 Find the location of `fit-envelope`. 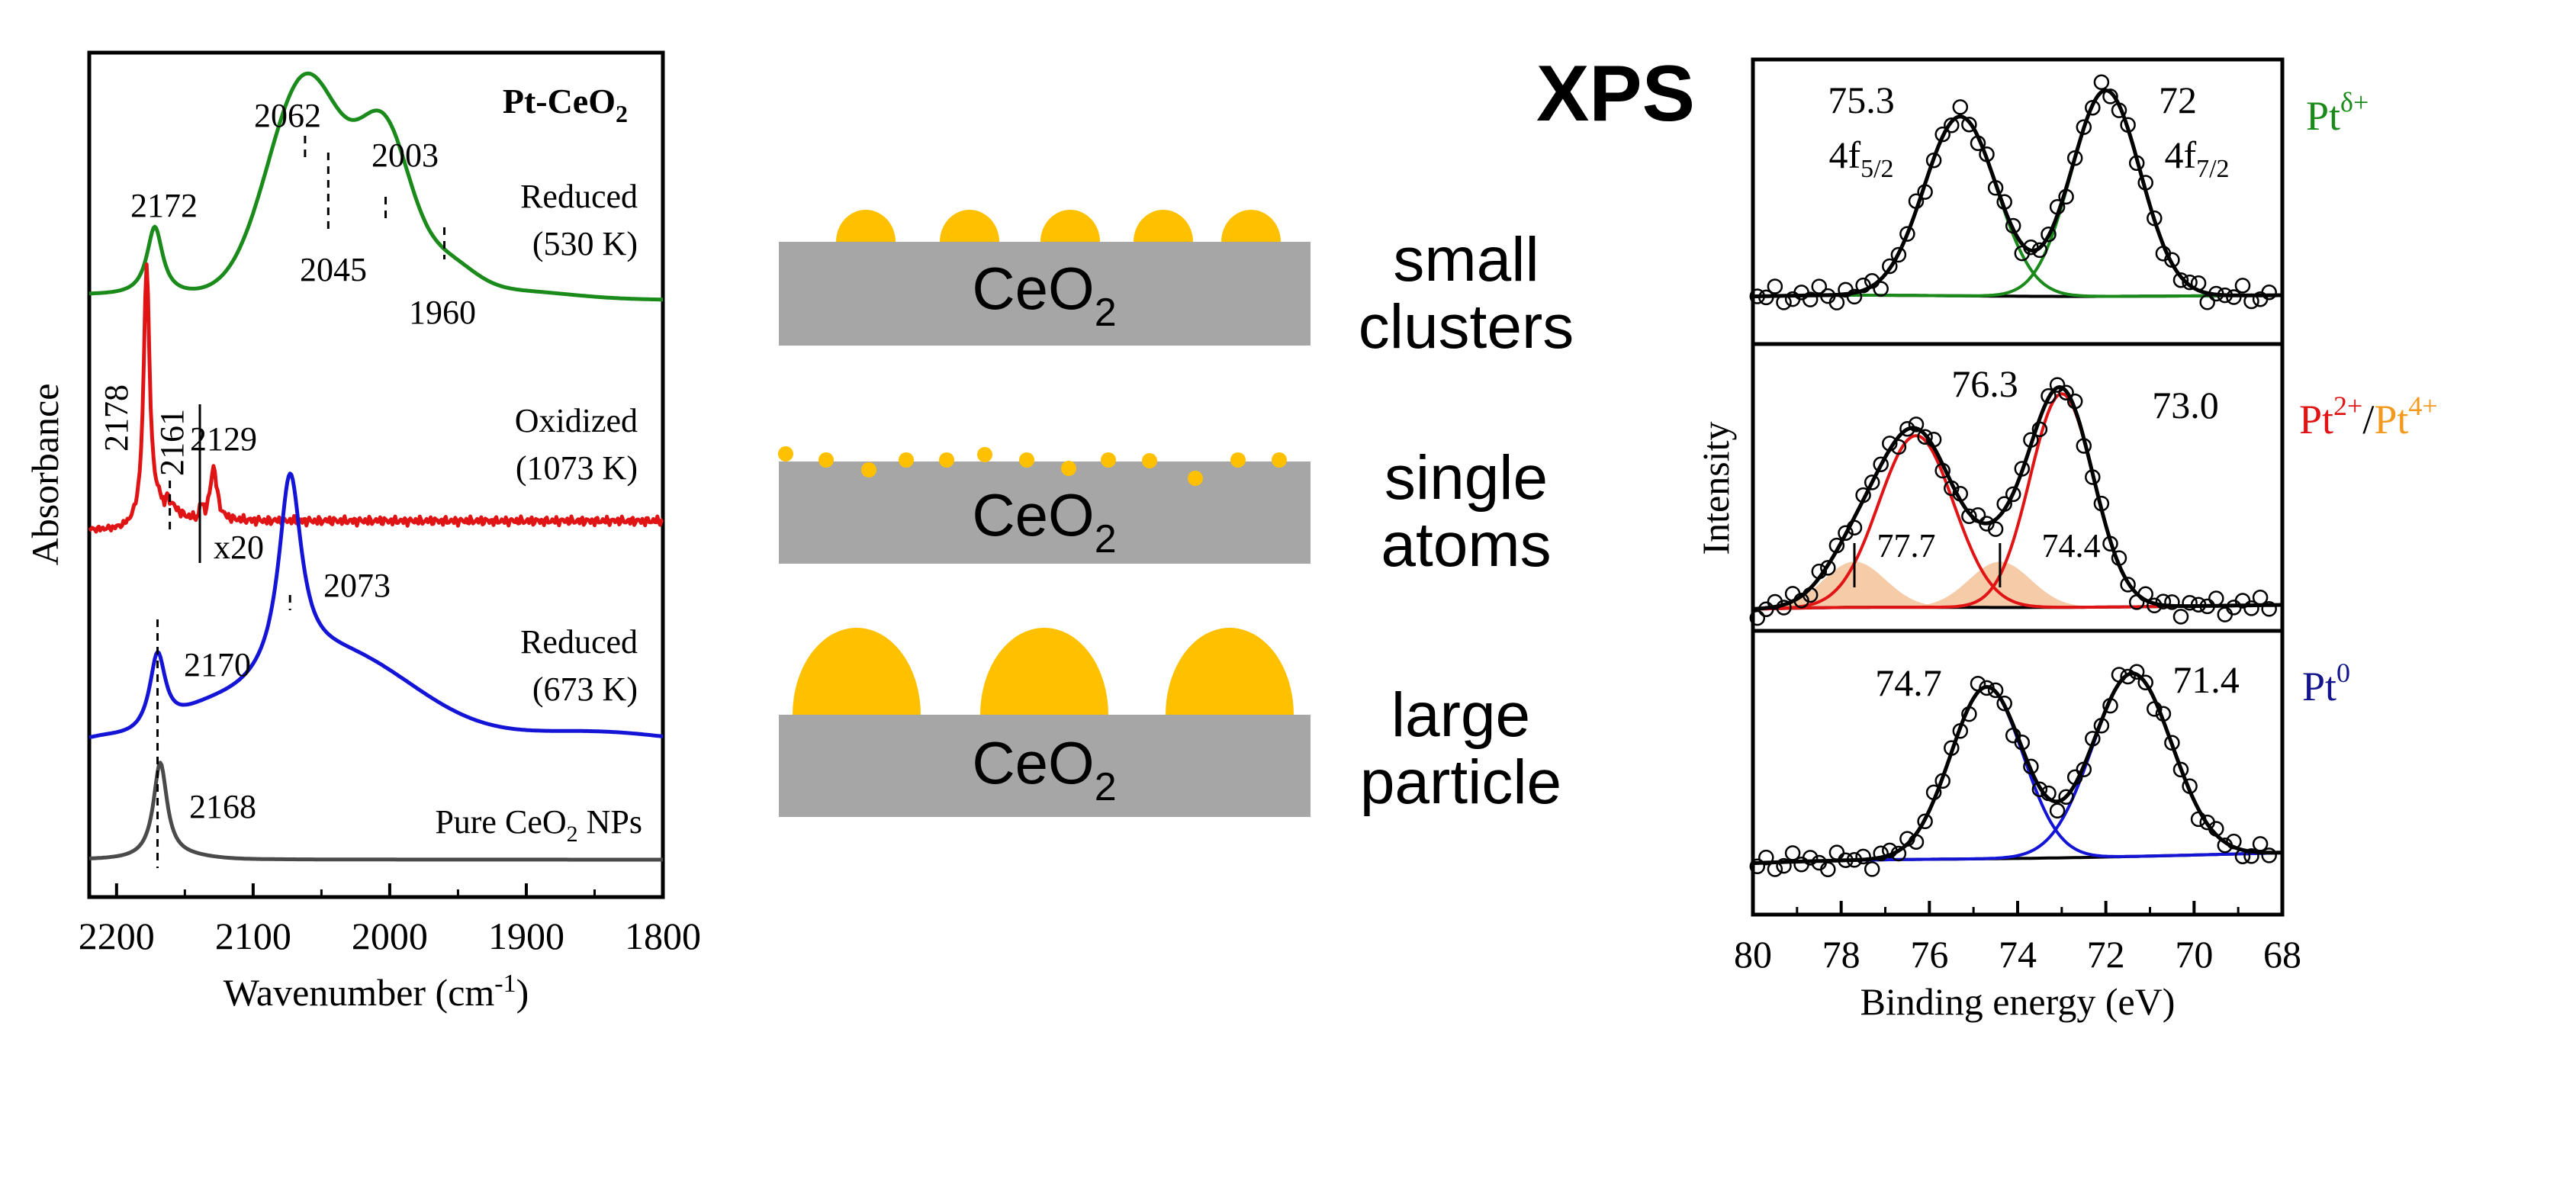

fit-envelope is located at coordinates (2017, 193).